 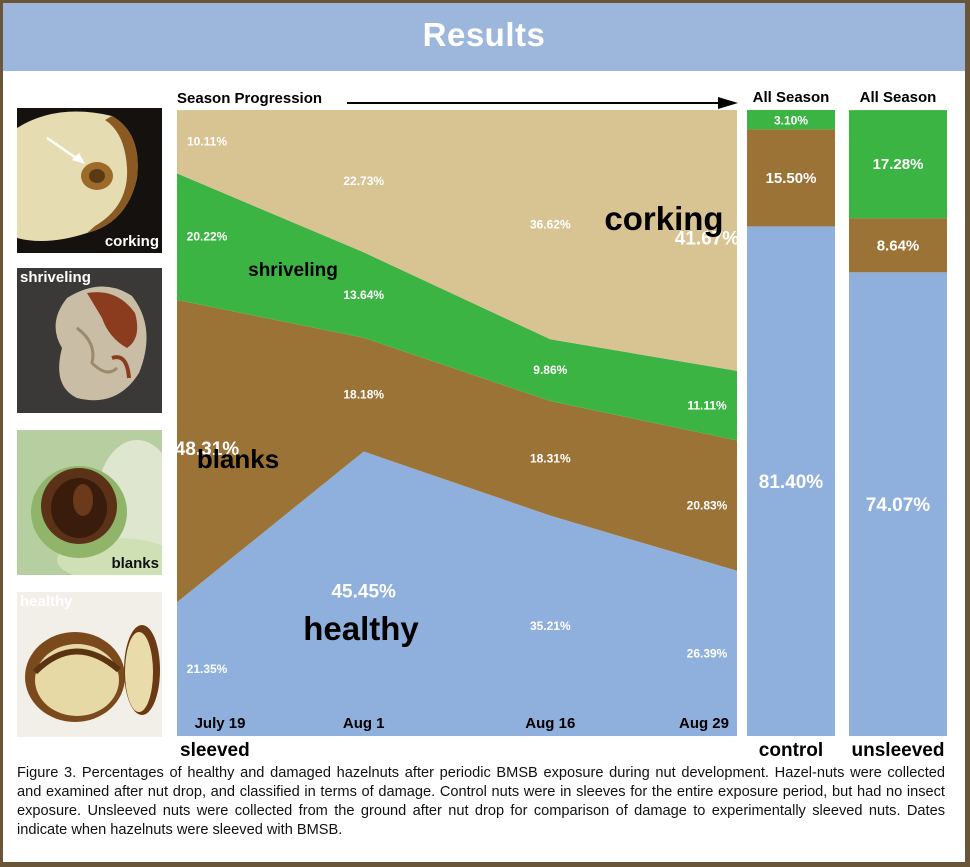 I want to click on healthy-photo: healthy, so click(x=89, y=664).